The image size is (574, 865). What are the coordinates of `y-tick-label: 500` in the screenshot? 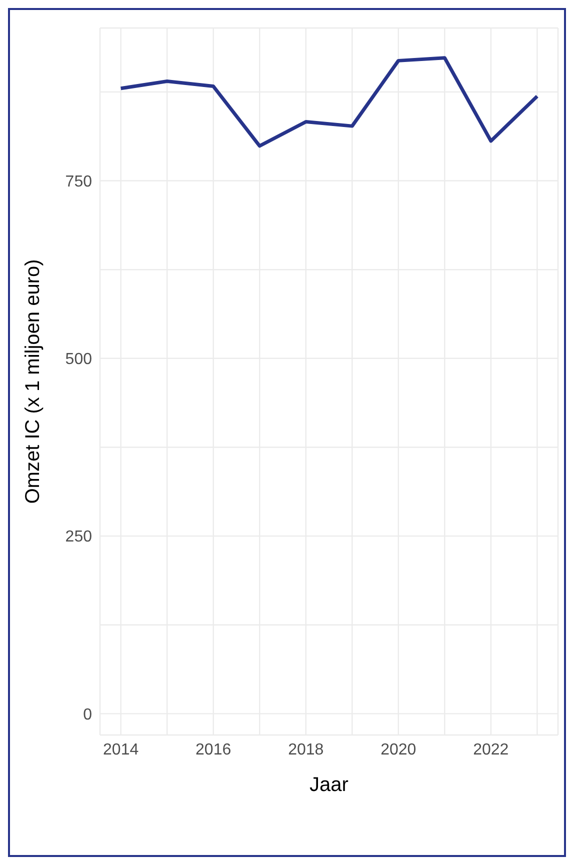 It's located at (78, 359).